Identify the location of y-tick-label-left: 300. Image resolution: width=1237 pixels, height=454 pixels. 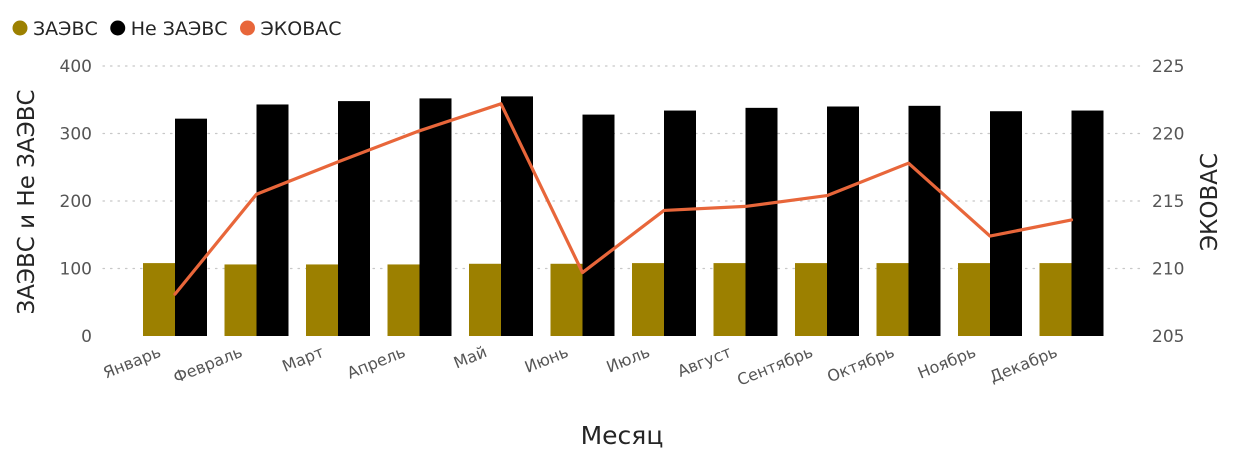
(76, 135).